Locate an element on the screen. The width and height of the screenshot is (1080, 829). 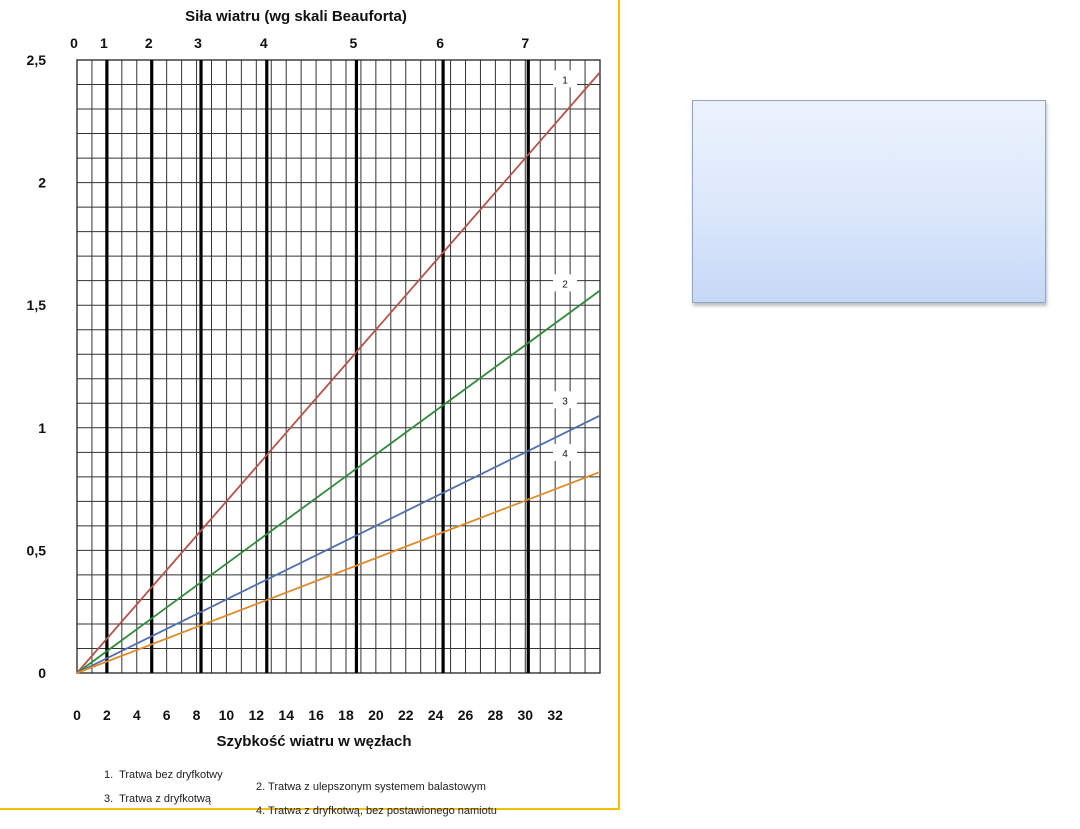
x-tick-label: 20 is located at coordinates (376, 715).